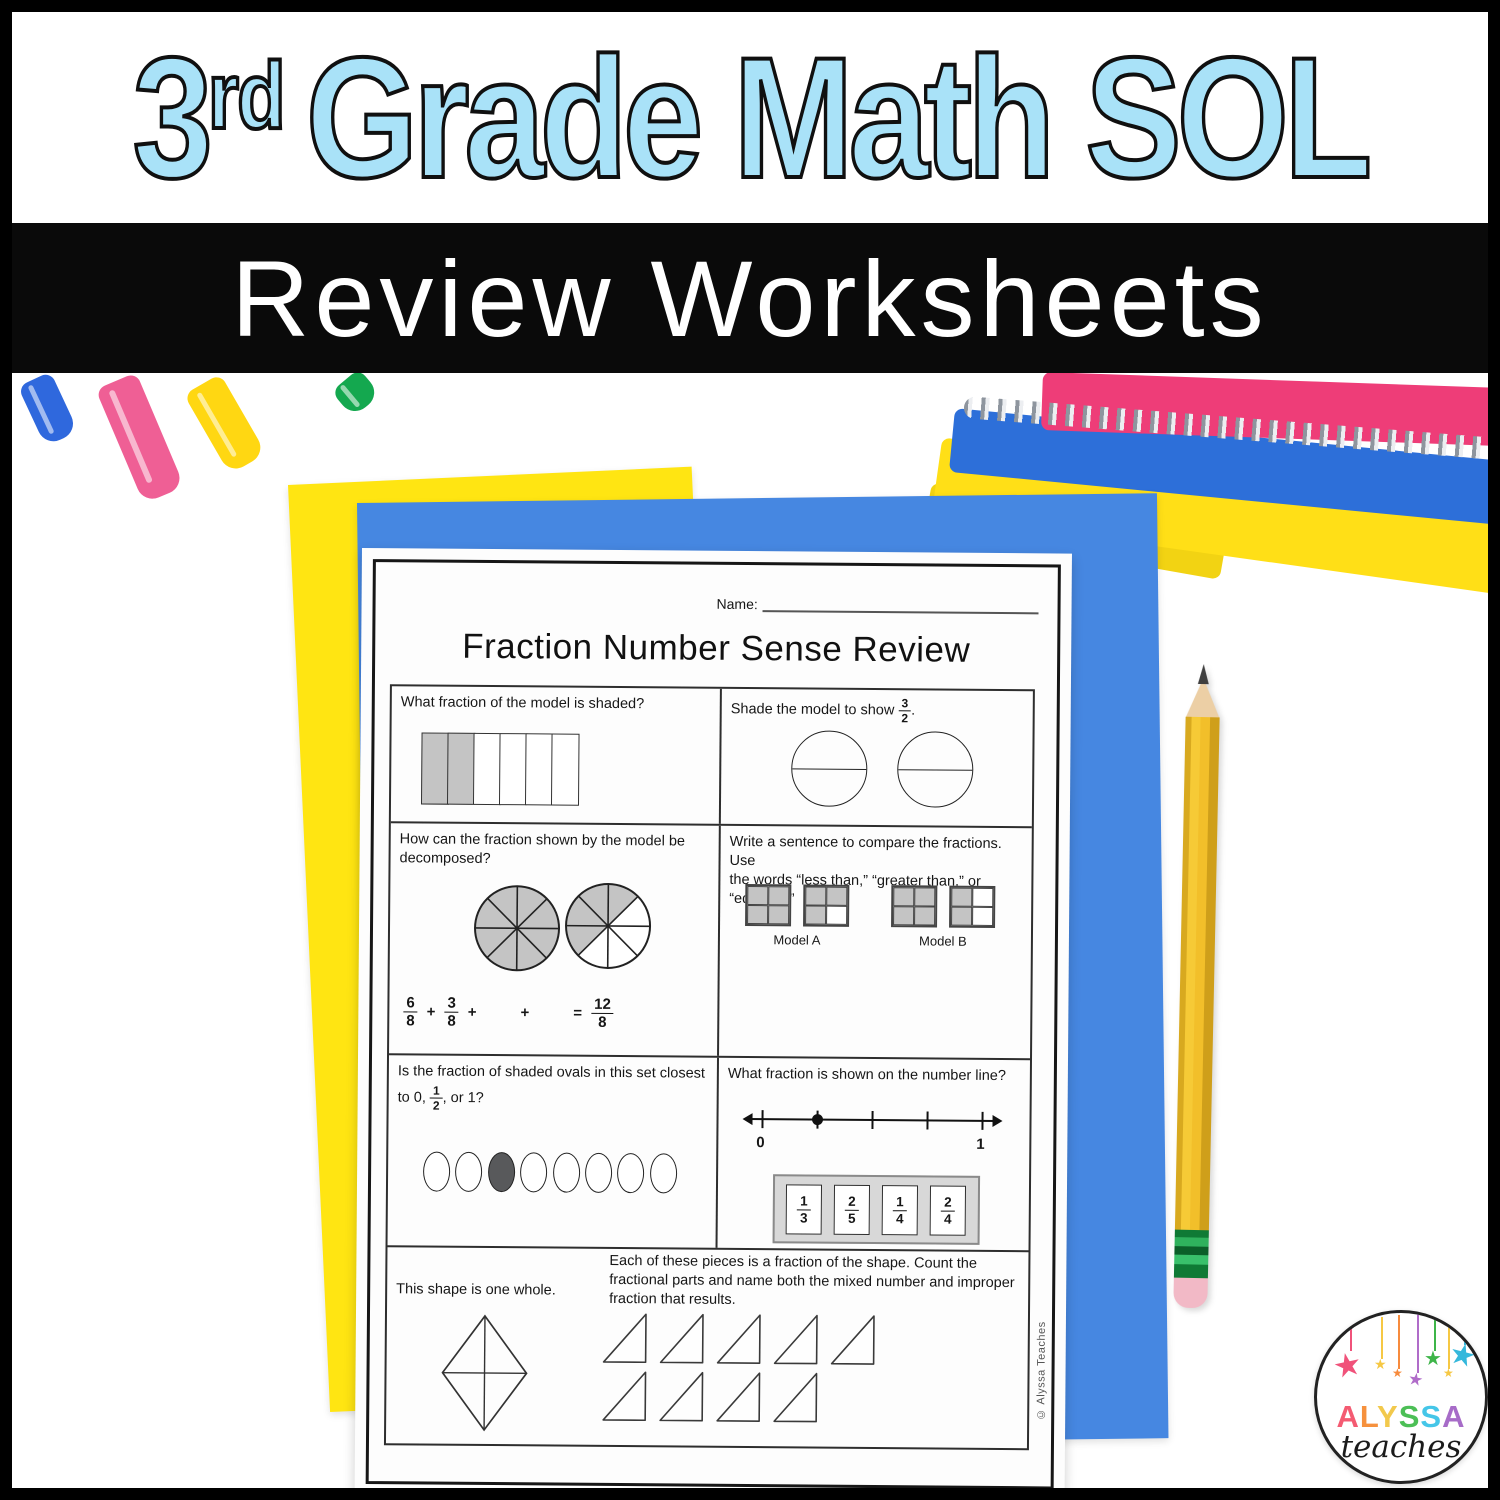 This screenshot has height=1500, width=1500. I want to click on cover-subtitle: Review Worksheets, so click(750, 298).